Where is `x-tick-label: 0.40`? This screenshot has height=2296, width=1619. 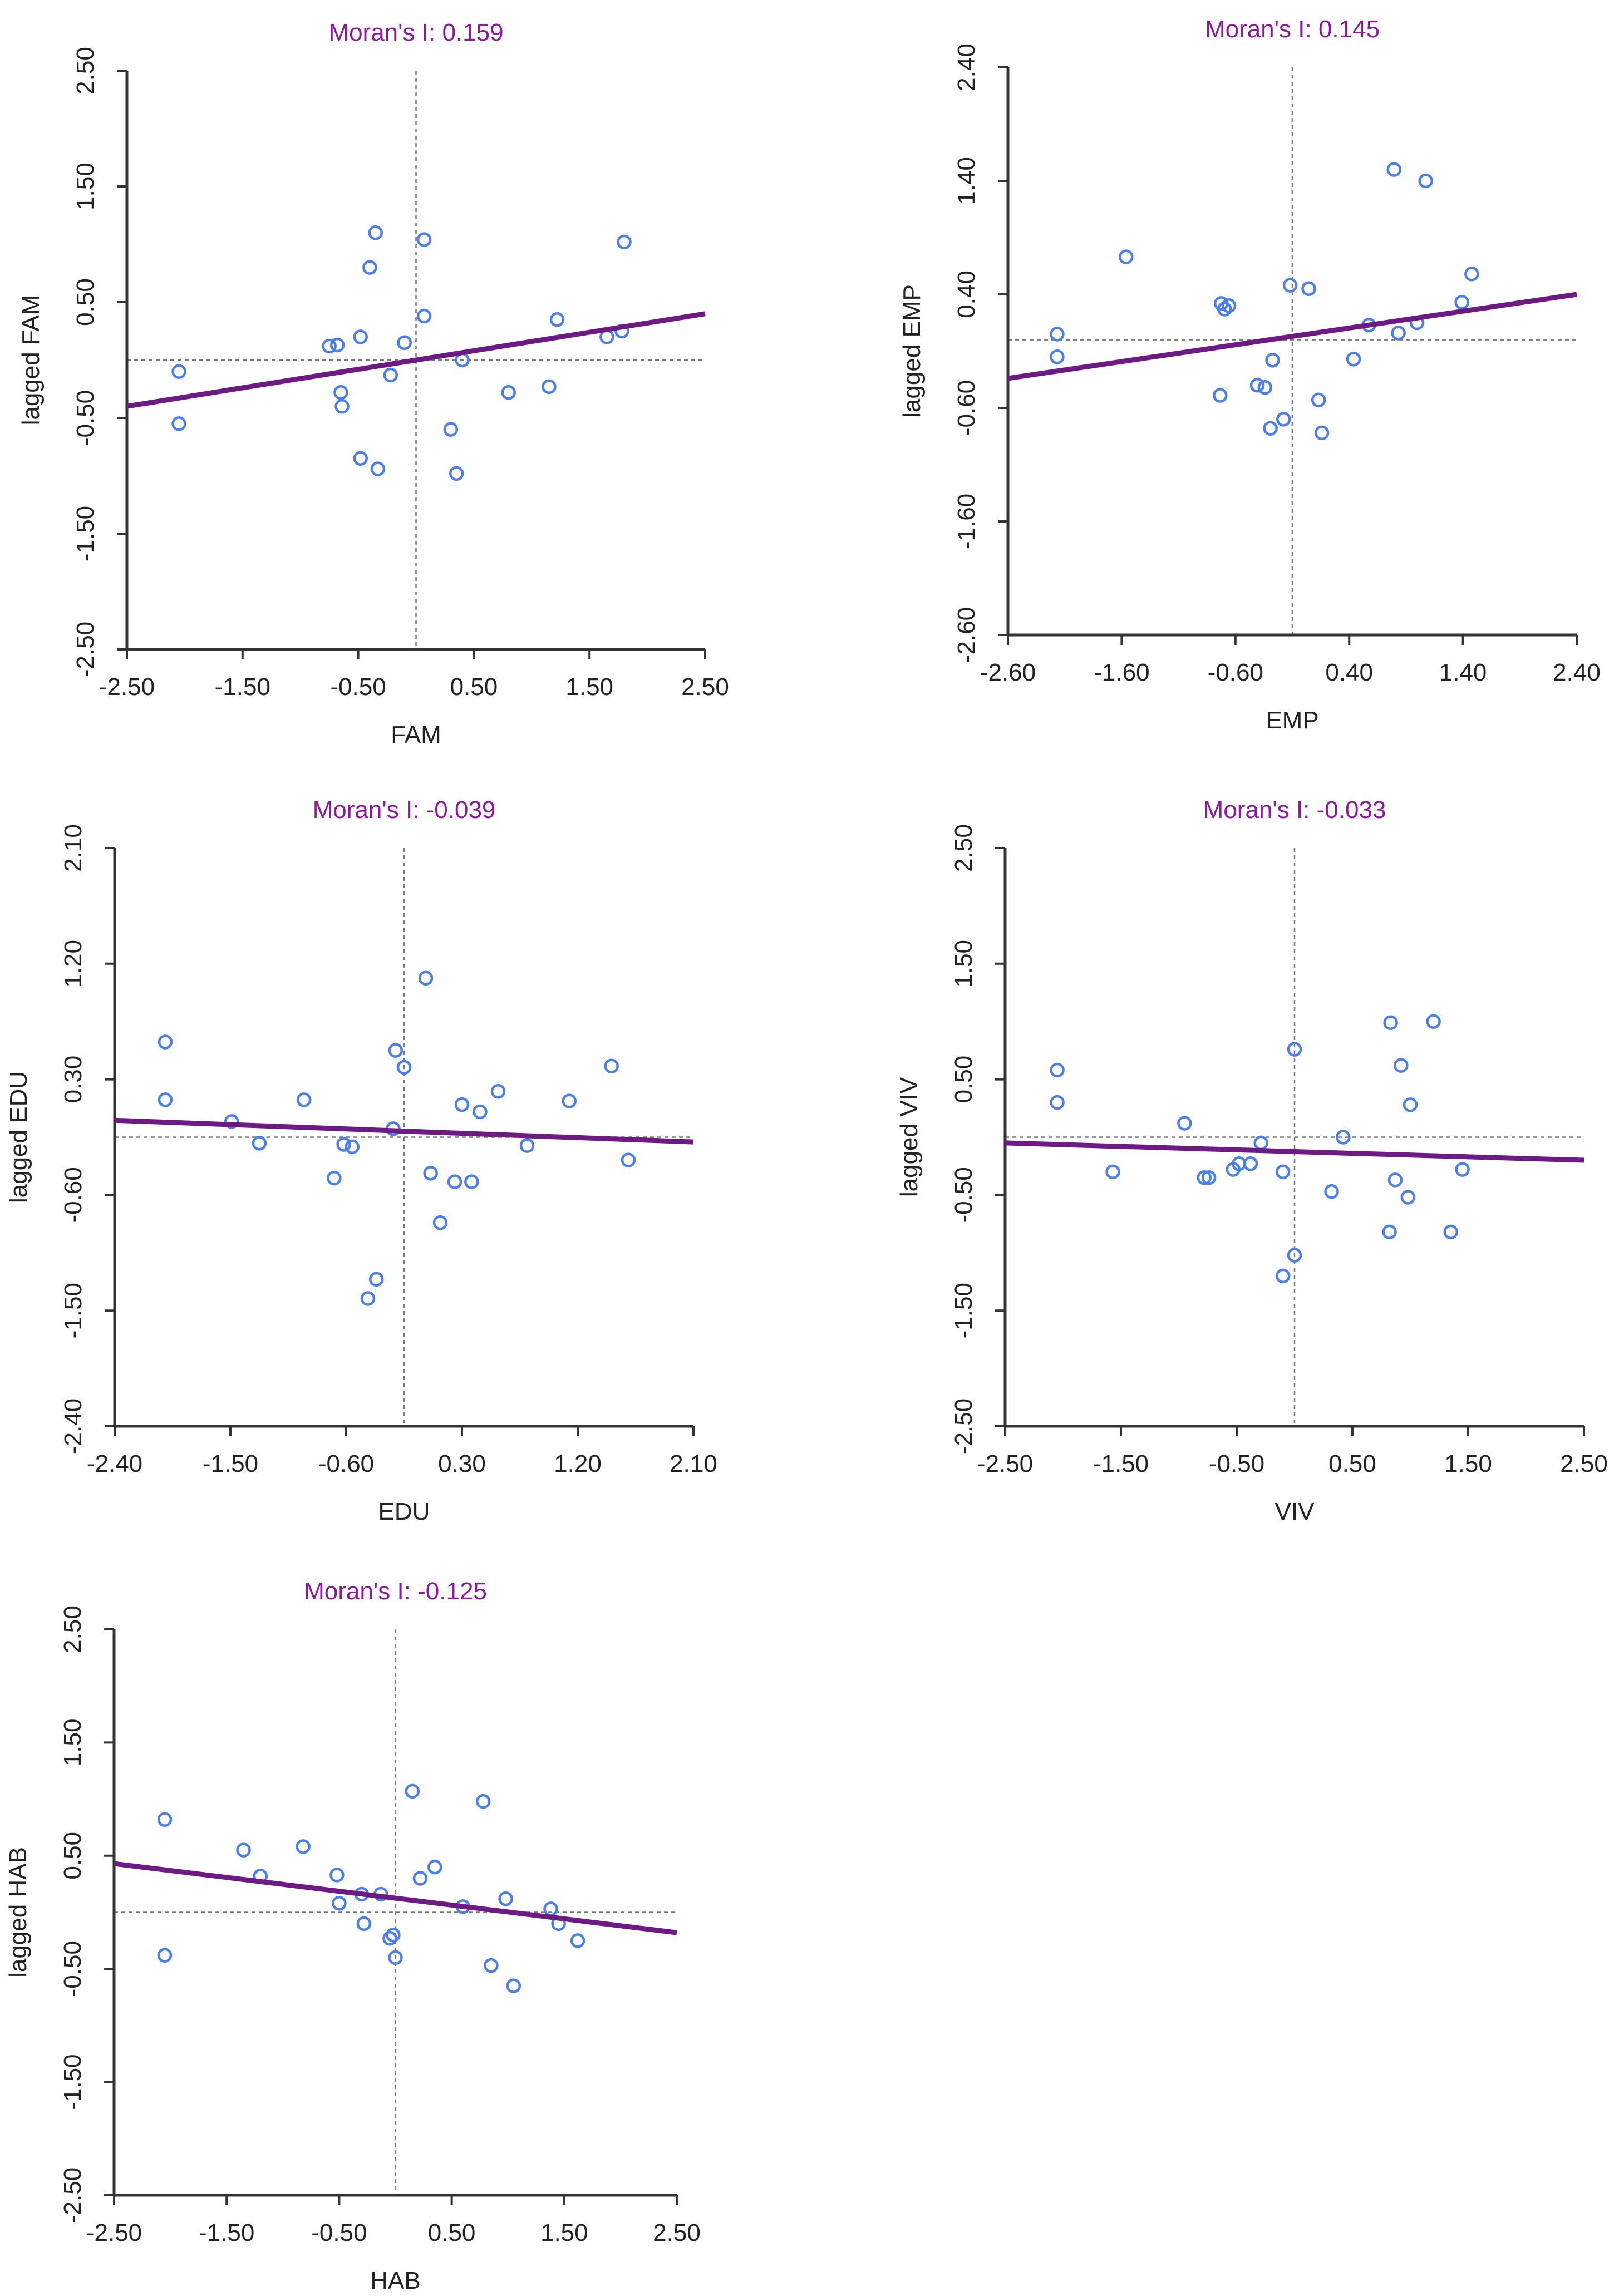 x-tick-label: 0.40 is located at coordinates (1349, 672).